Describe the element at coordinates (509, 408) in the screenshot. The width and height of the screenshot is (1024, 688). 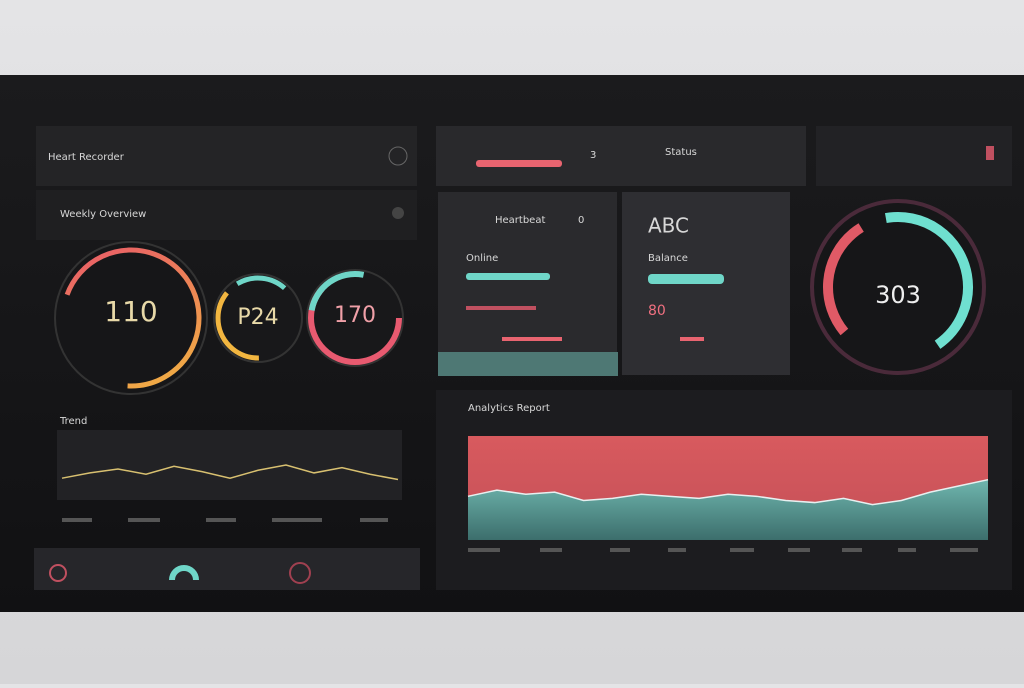
I see `area-title: Analytics Report` at that location.